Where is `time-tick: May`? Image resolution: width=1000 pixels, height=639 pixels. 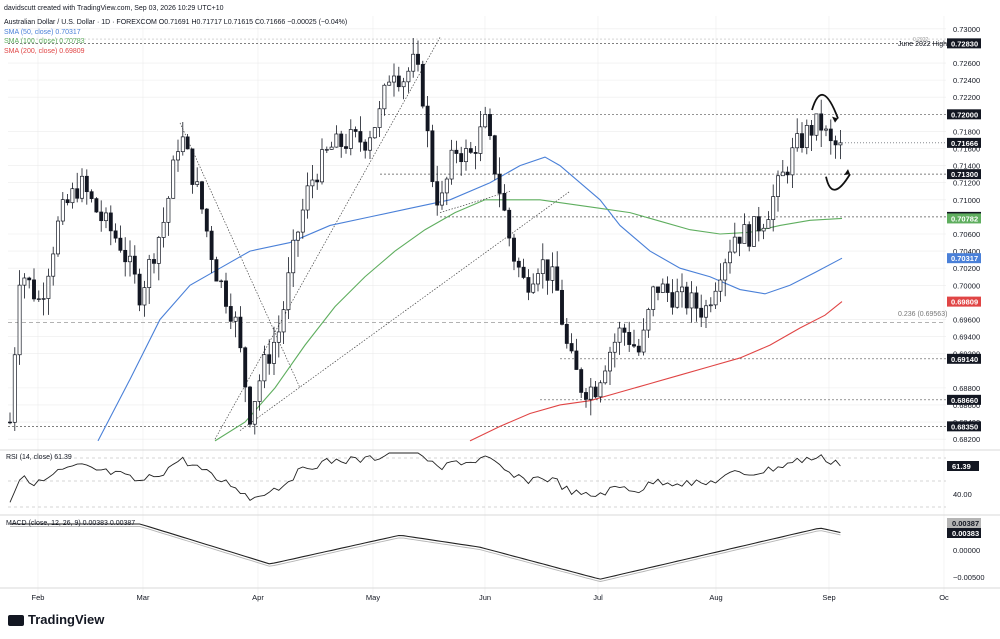 time-tick: May is located at coordinates (373, 597).